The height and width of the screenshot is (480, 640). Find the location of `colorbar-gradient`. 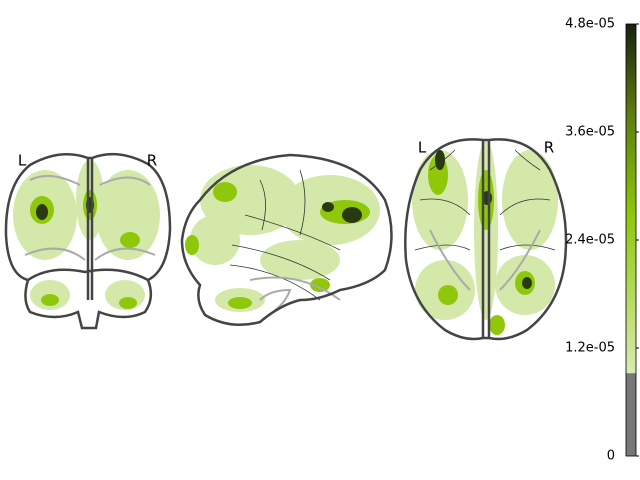

colorbar-gradient is located at coordinates (631, 199).